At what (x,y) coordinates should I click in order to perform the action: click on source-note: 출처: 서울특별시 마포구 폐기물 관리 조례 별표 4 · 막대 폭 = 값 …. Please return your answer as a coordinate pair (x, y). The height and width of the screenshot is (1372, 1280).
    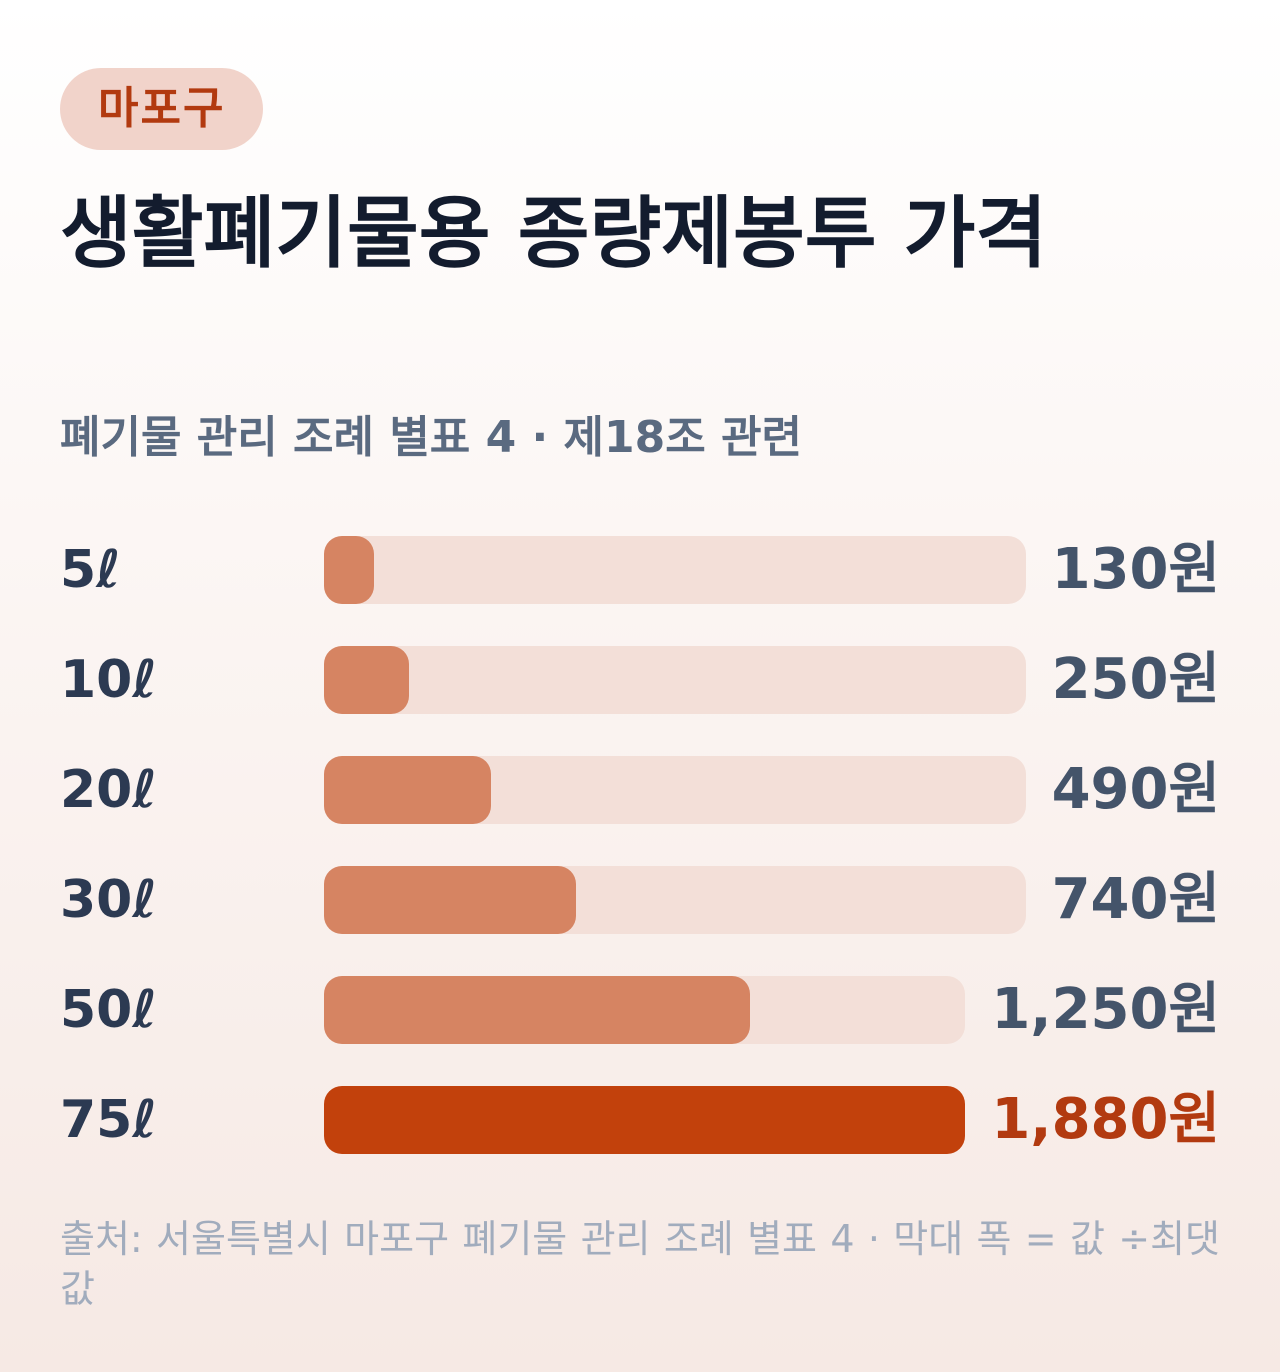
    Looking at the image, I should click on (640, 1264).